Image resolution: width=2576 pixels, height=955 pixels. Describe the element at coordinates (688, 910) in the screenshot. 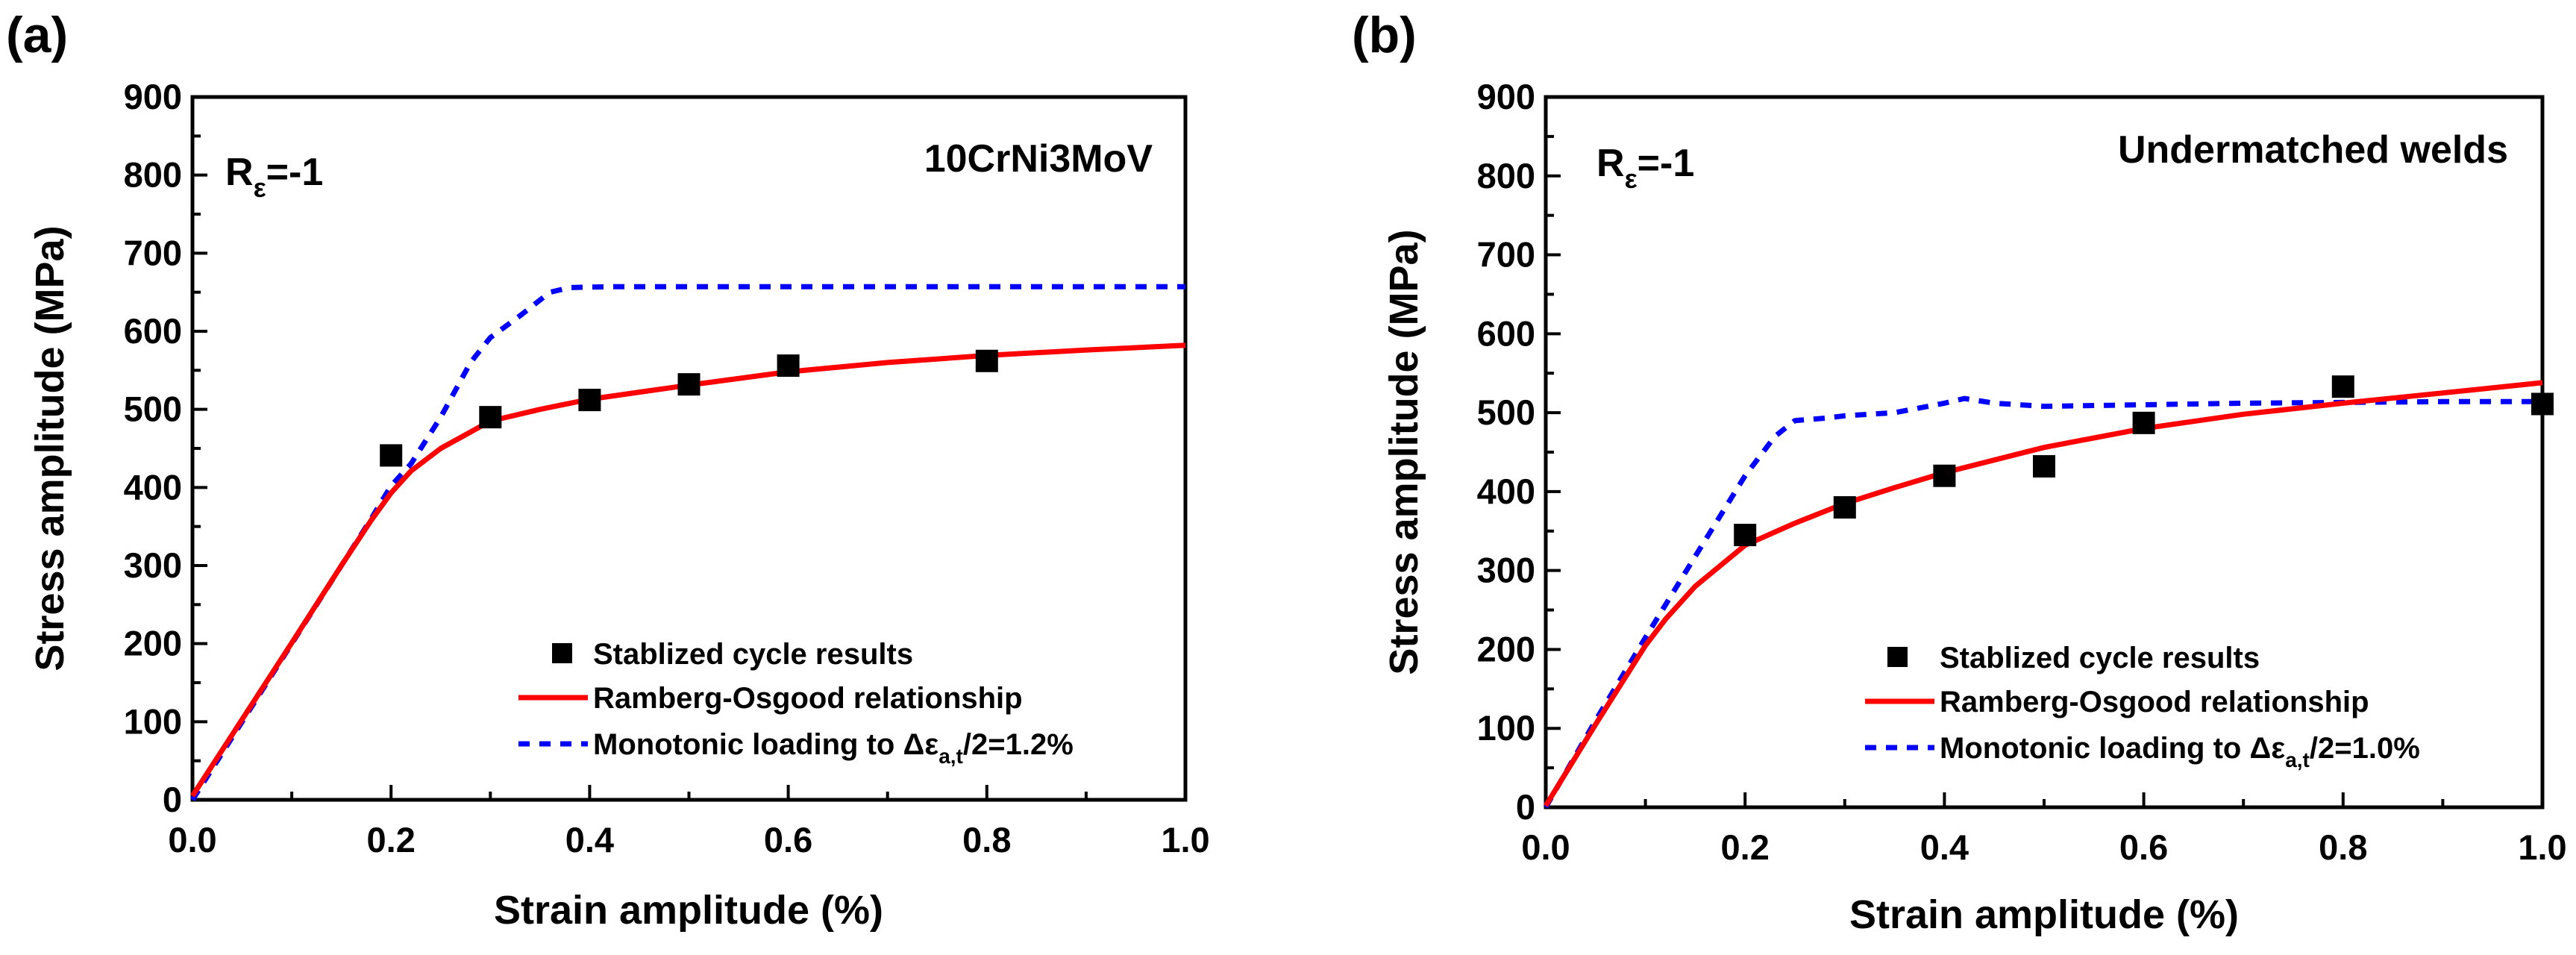

I see `x-axis-title-a: Strain amplitude (%)` at that location.